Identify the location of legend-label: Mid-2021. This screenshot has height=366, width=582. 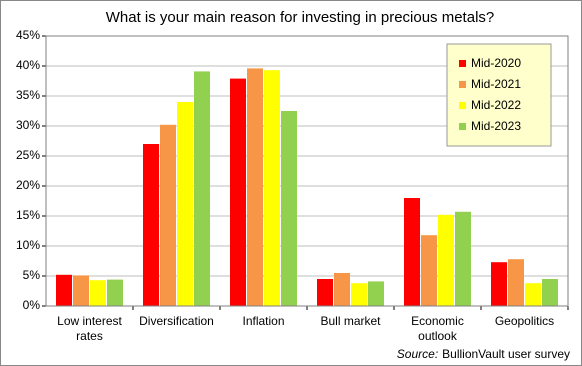
(496, 84).